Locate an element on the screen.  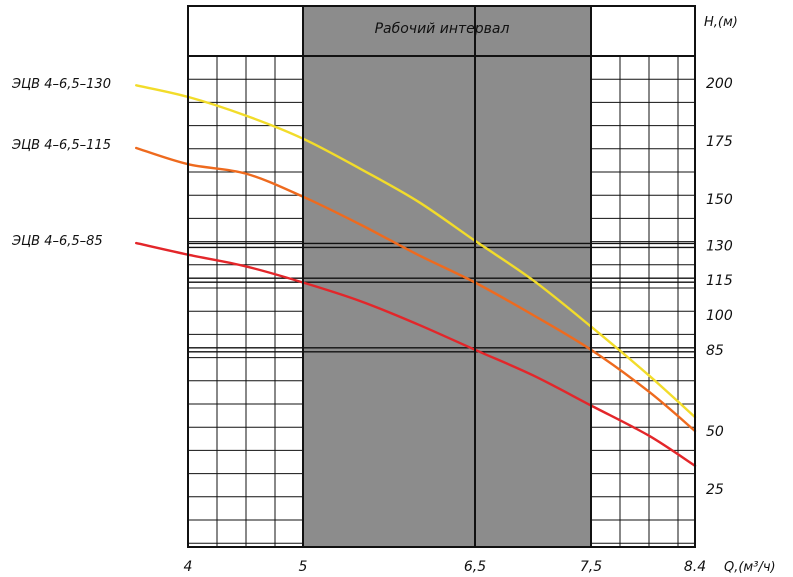
x-tick-label: 8.4 is located at coordinates (695, 567).